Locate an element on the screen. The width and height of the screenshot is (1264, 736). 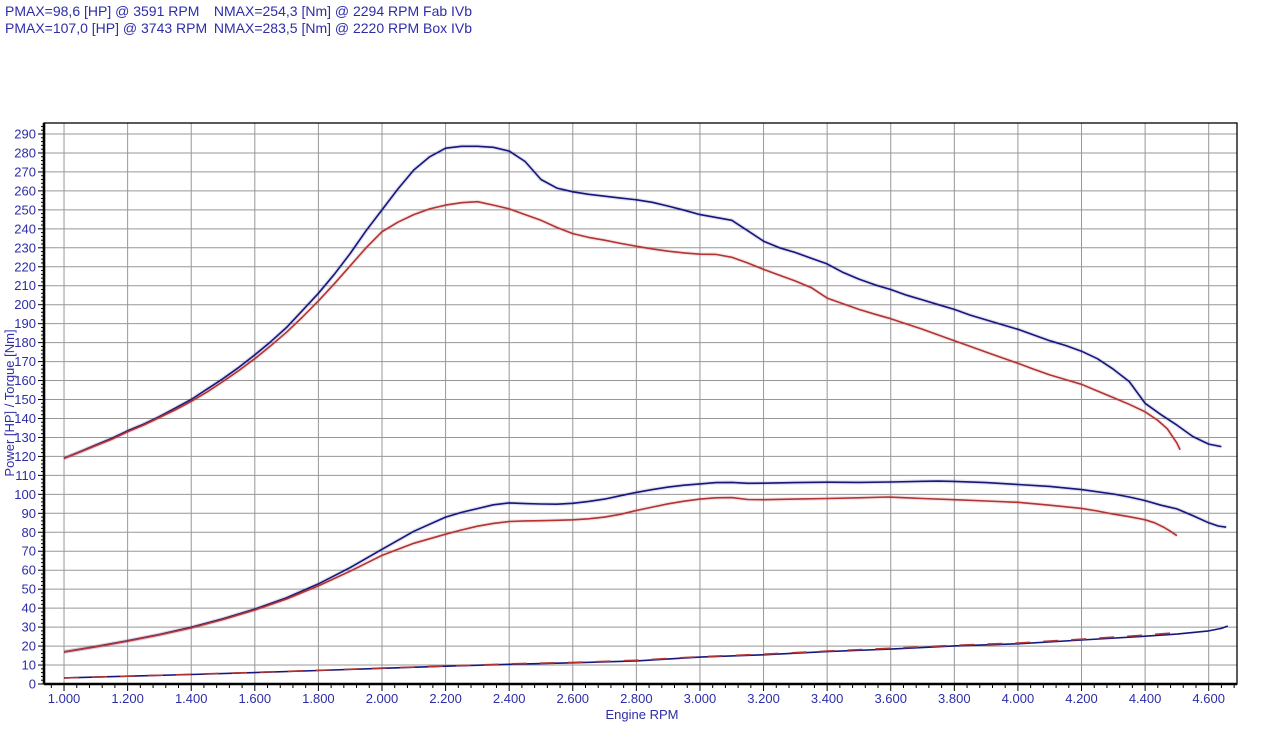
x-tick-label: 4.600 is located at coordinates (1208, 698).